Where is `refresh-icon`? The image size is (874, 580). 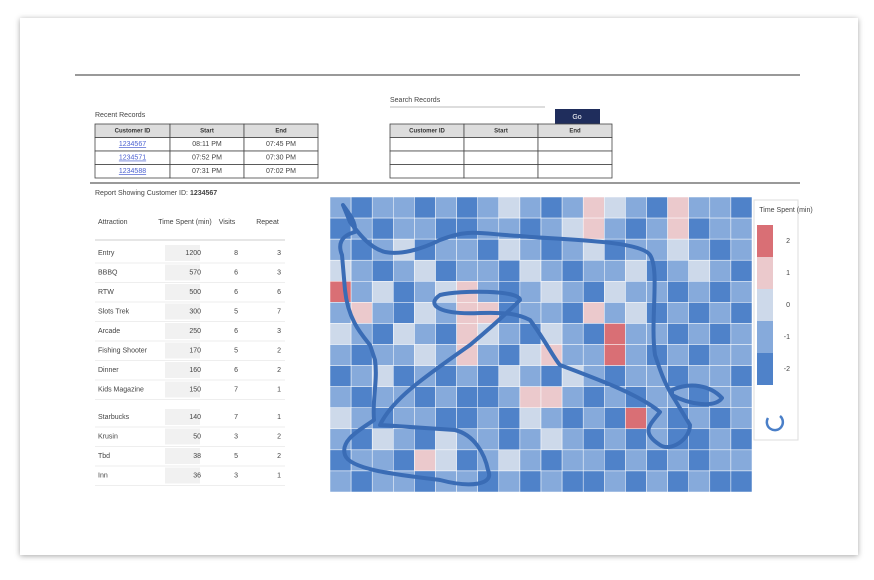
refresh-icon is located at coordinates (775, 423).